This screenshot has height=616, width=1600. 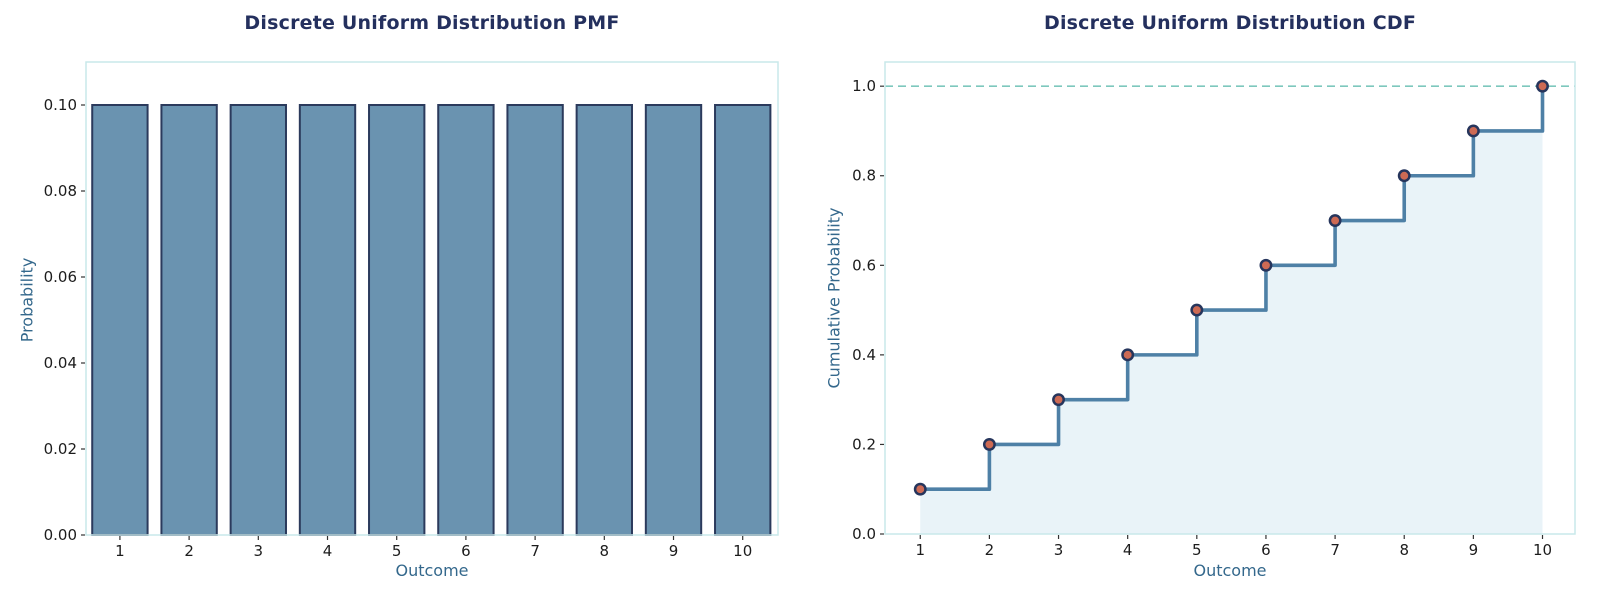 What do you see at coordinates (60, 105) in the screenshot?
I see `y-tick-label: 0.10` at bounding box center [60, 105].